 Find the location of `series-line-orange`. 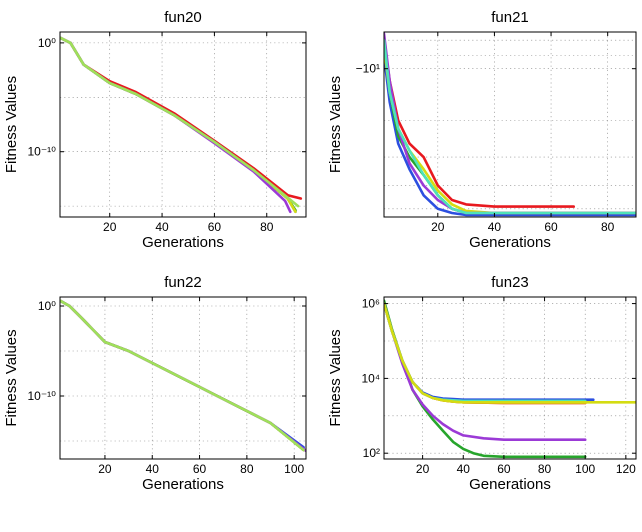

series-line-orange is located at coordinates (485, 353).